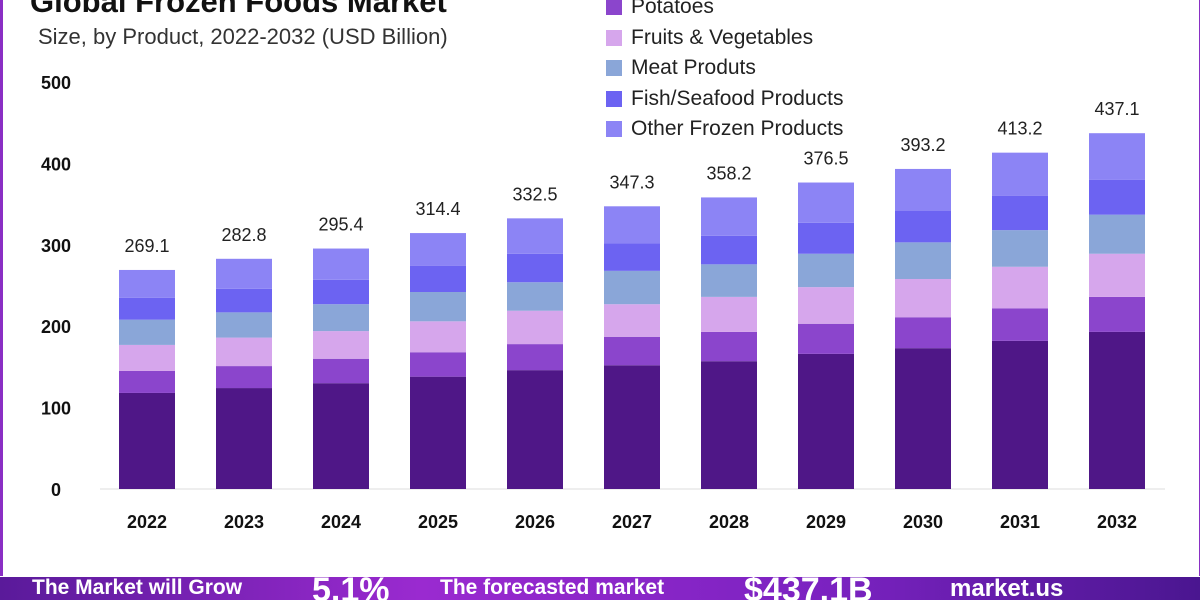 Image resolution: width=1200 pixels, height=600 pixels. What do you see at coordinates (1019, 129) in the screenshot?
I see `bar-total-label: 413.2` at bounding box center [1019, 129].